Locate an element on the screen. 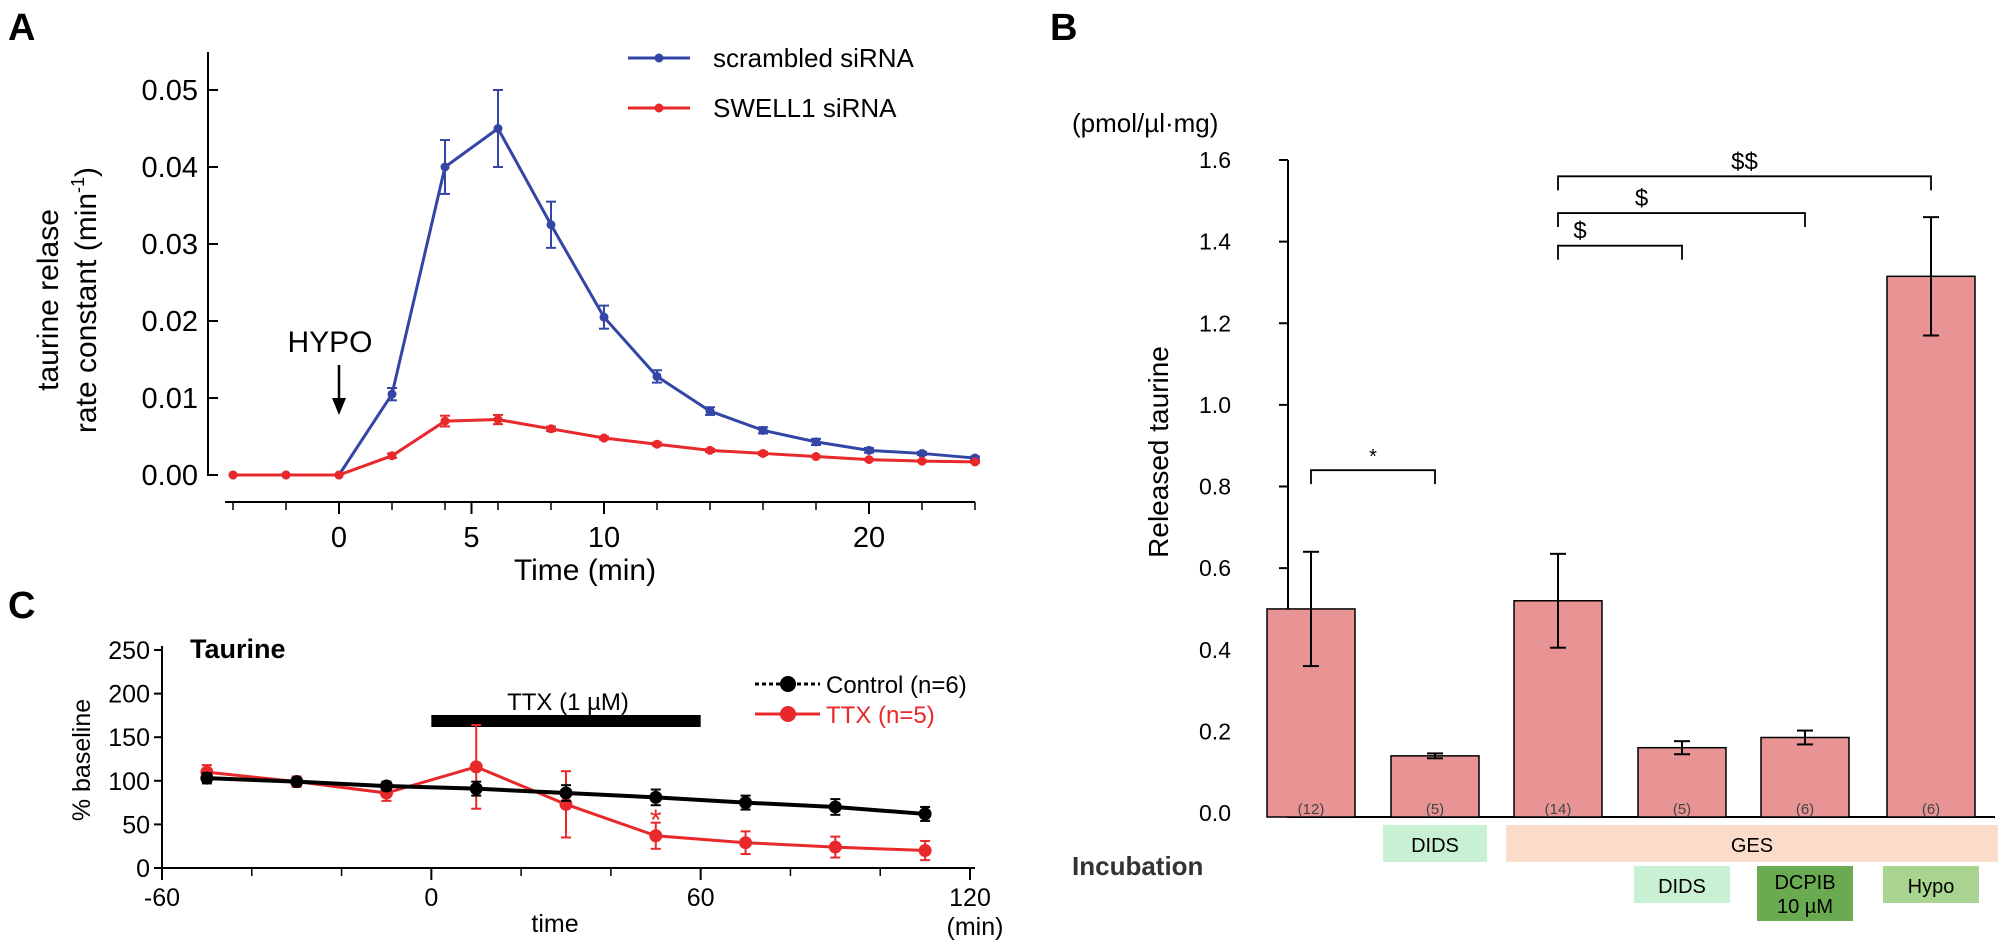 The height and width of the screenshot is (947, 2003). c-ytick-label: 150 is located at coordinates (129, 738).